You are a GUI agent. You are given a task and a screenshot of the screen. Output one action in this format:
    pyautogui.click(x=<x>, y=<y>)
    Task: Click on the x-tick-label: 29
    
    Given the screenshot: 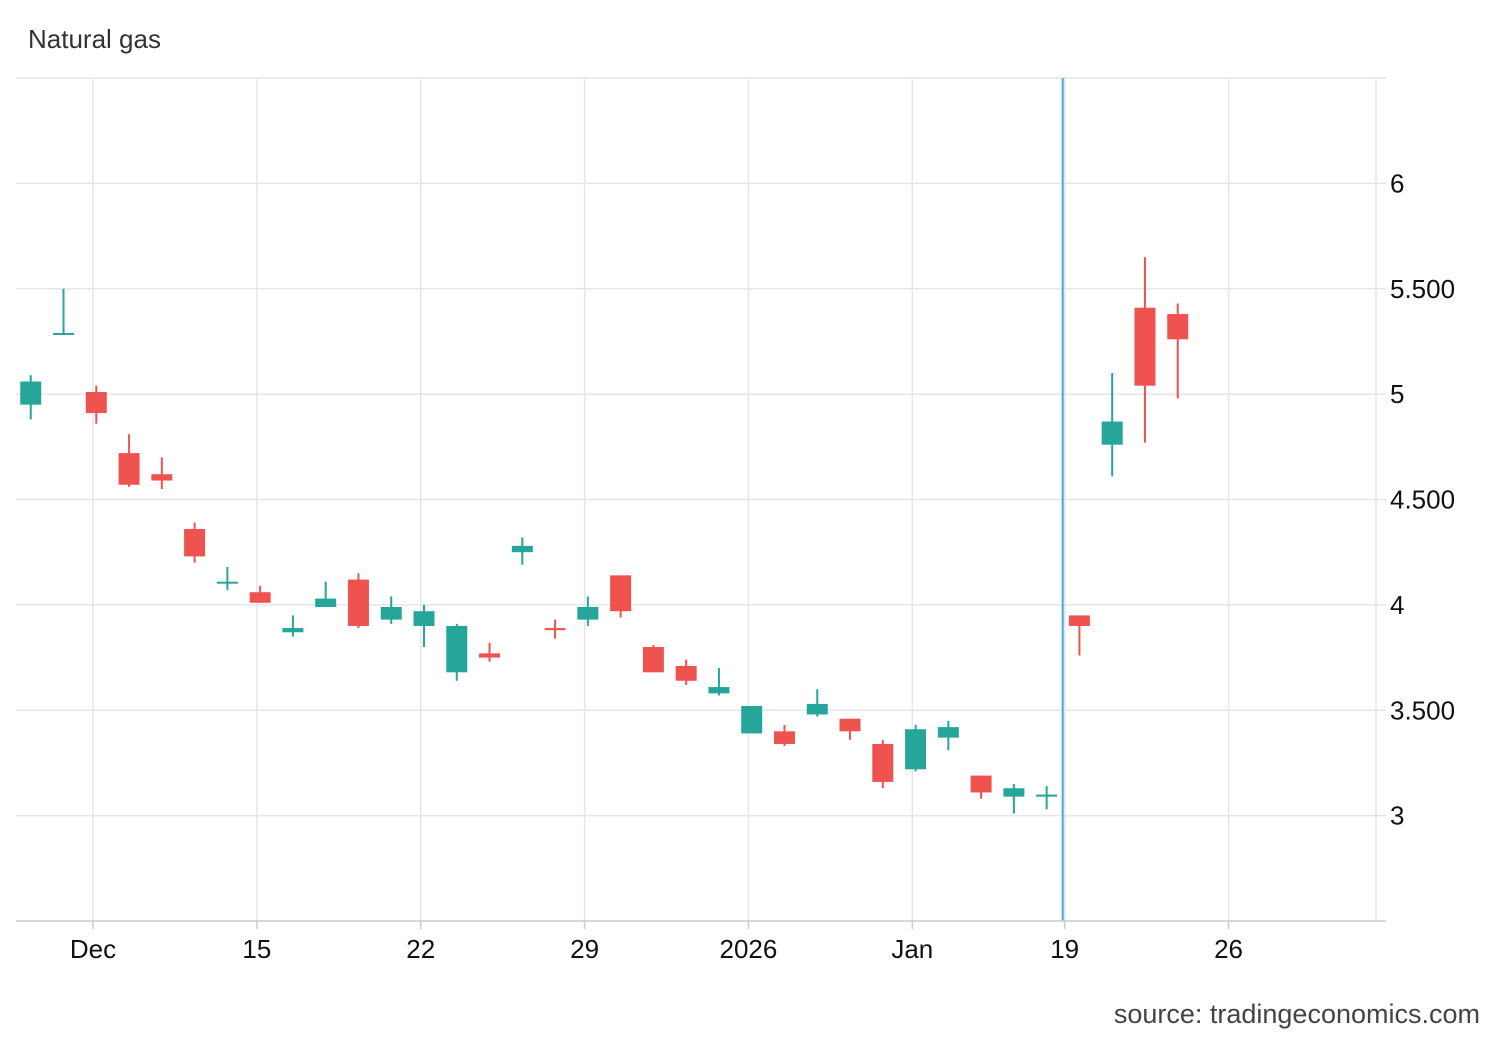 What is the action you would take?
    pyautogui.click(x=584, y=949)
    